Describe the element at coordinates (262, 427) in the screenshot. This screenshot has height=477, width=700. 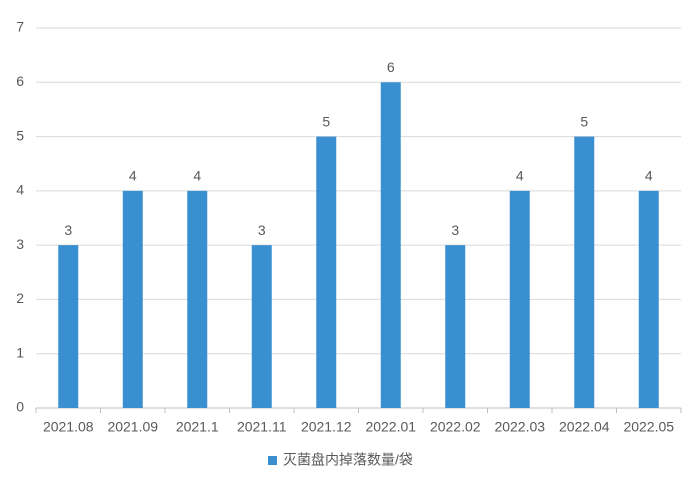
I see `x-tick-label: 2021.11` at that location.